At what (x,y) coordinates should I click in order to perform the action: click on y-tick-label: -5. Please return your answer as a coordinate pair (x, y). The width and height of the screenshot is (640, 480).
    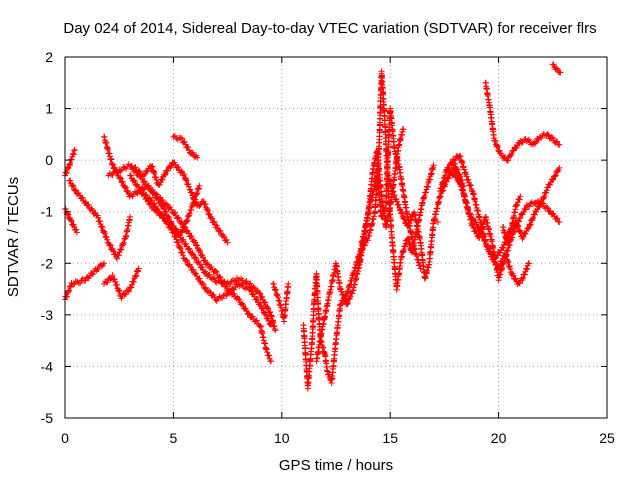
    Looking at the image, I should click on (47, 418).